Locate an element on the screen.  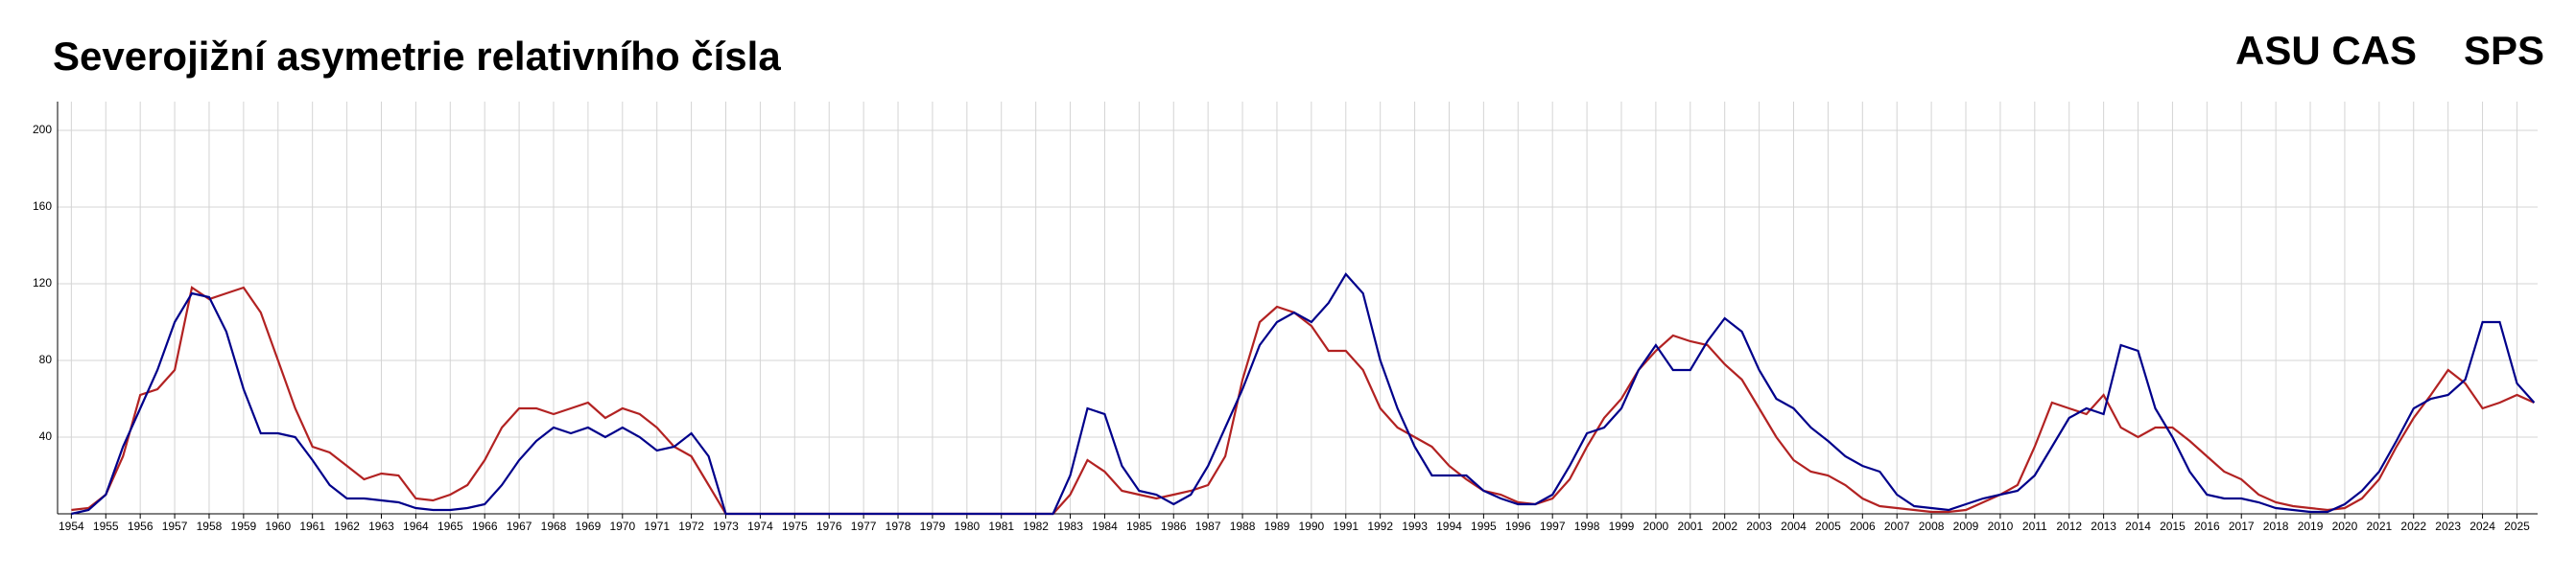
x-tick-label: 1971 is located at coordinates (657, 526).